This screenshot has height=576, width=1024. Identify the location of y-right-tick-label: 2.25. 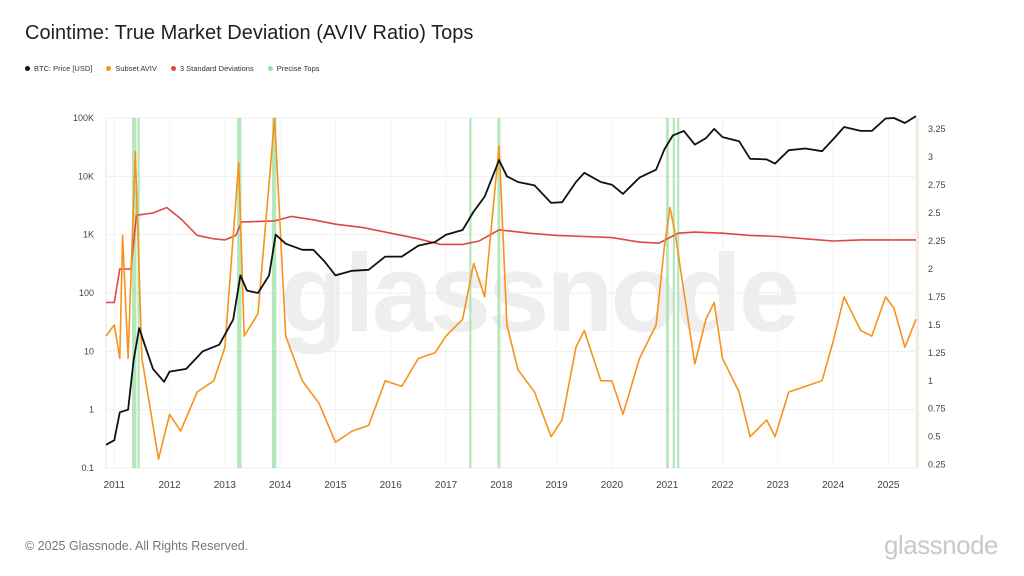
(937, 241).